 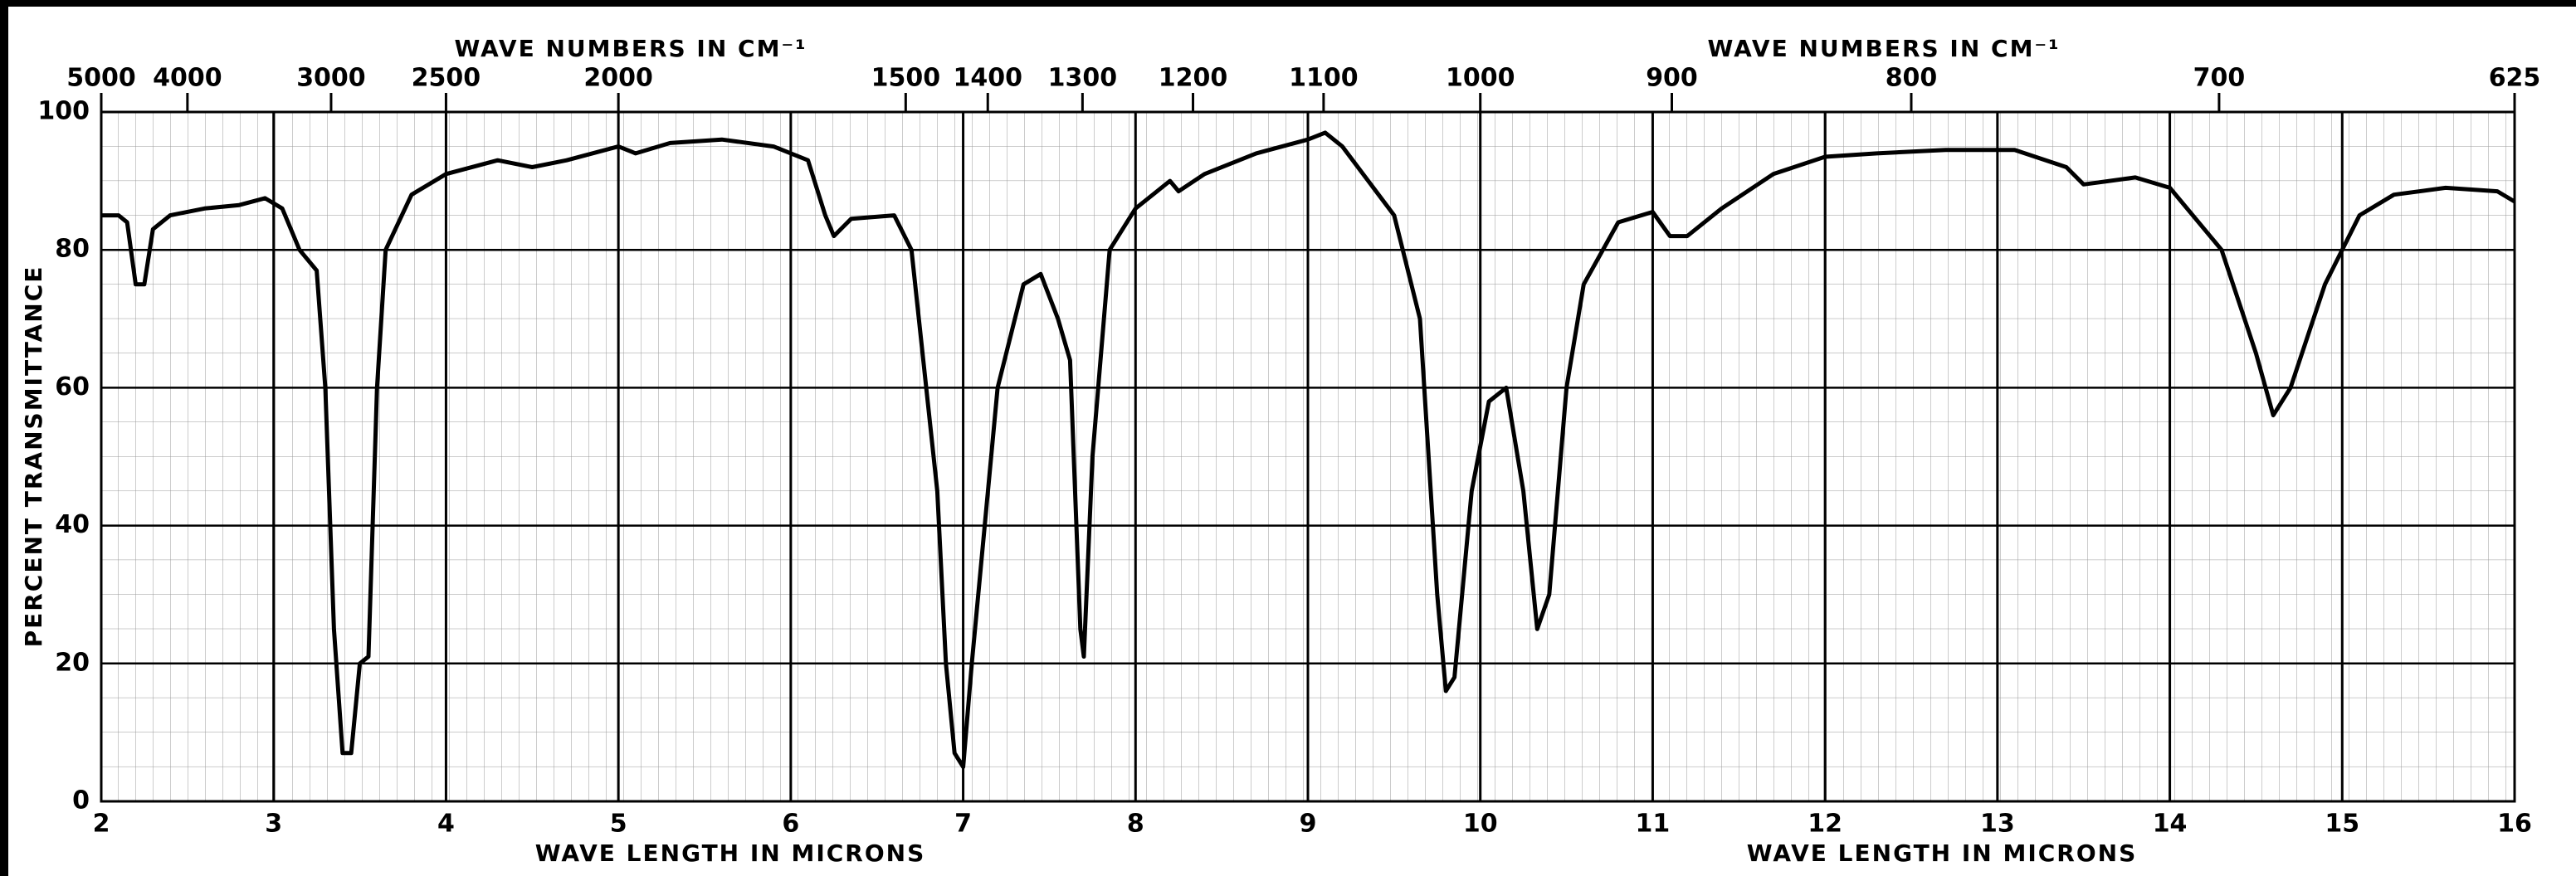 What do you see at coordinates (1481, 824) in the screenshot?
I see `x-tick-label: 10` at bounding box center [1481, 824].